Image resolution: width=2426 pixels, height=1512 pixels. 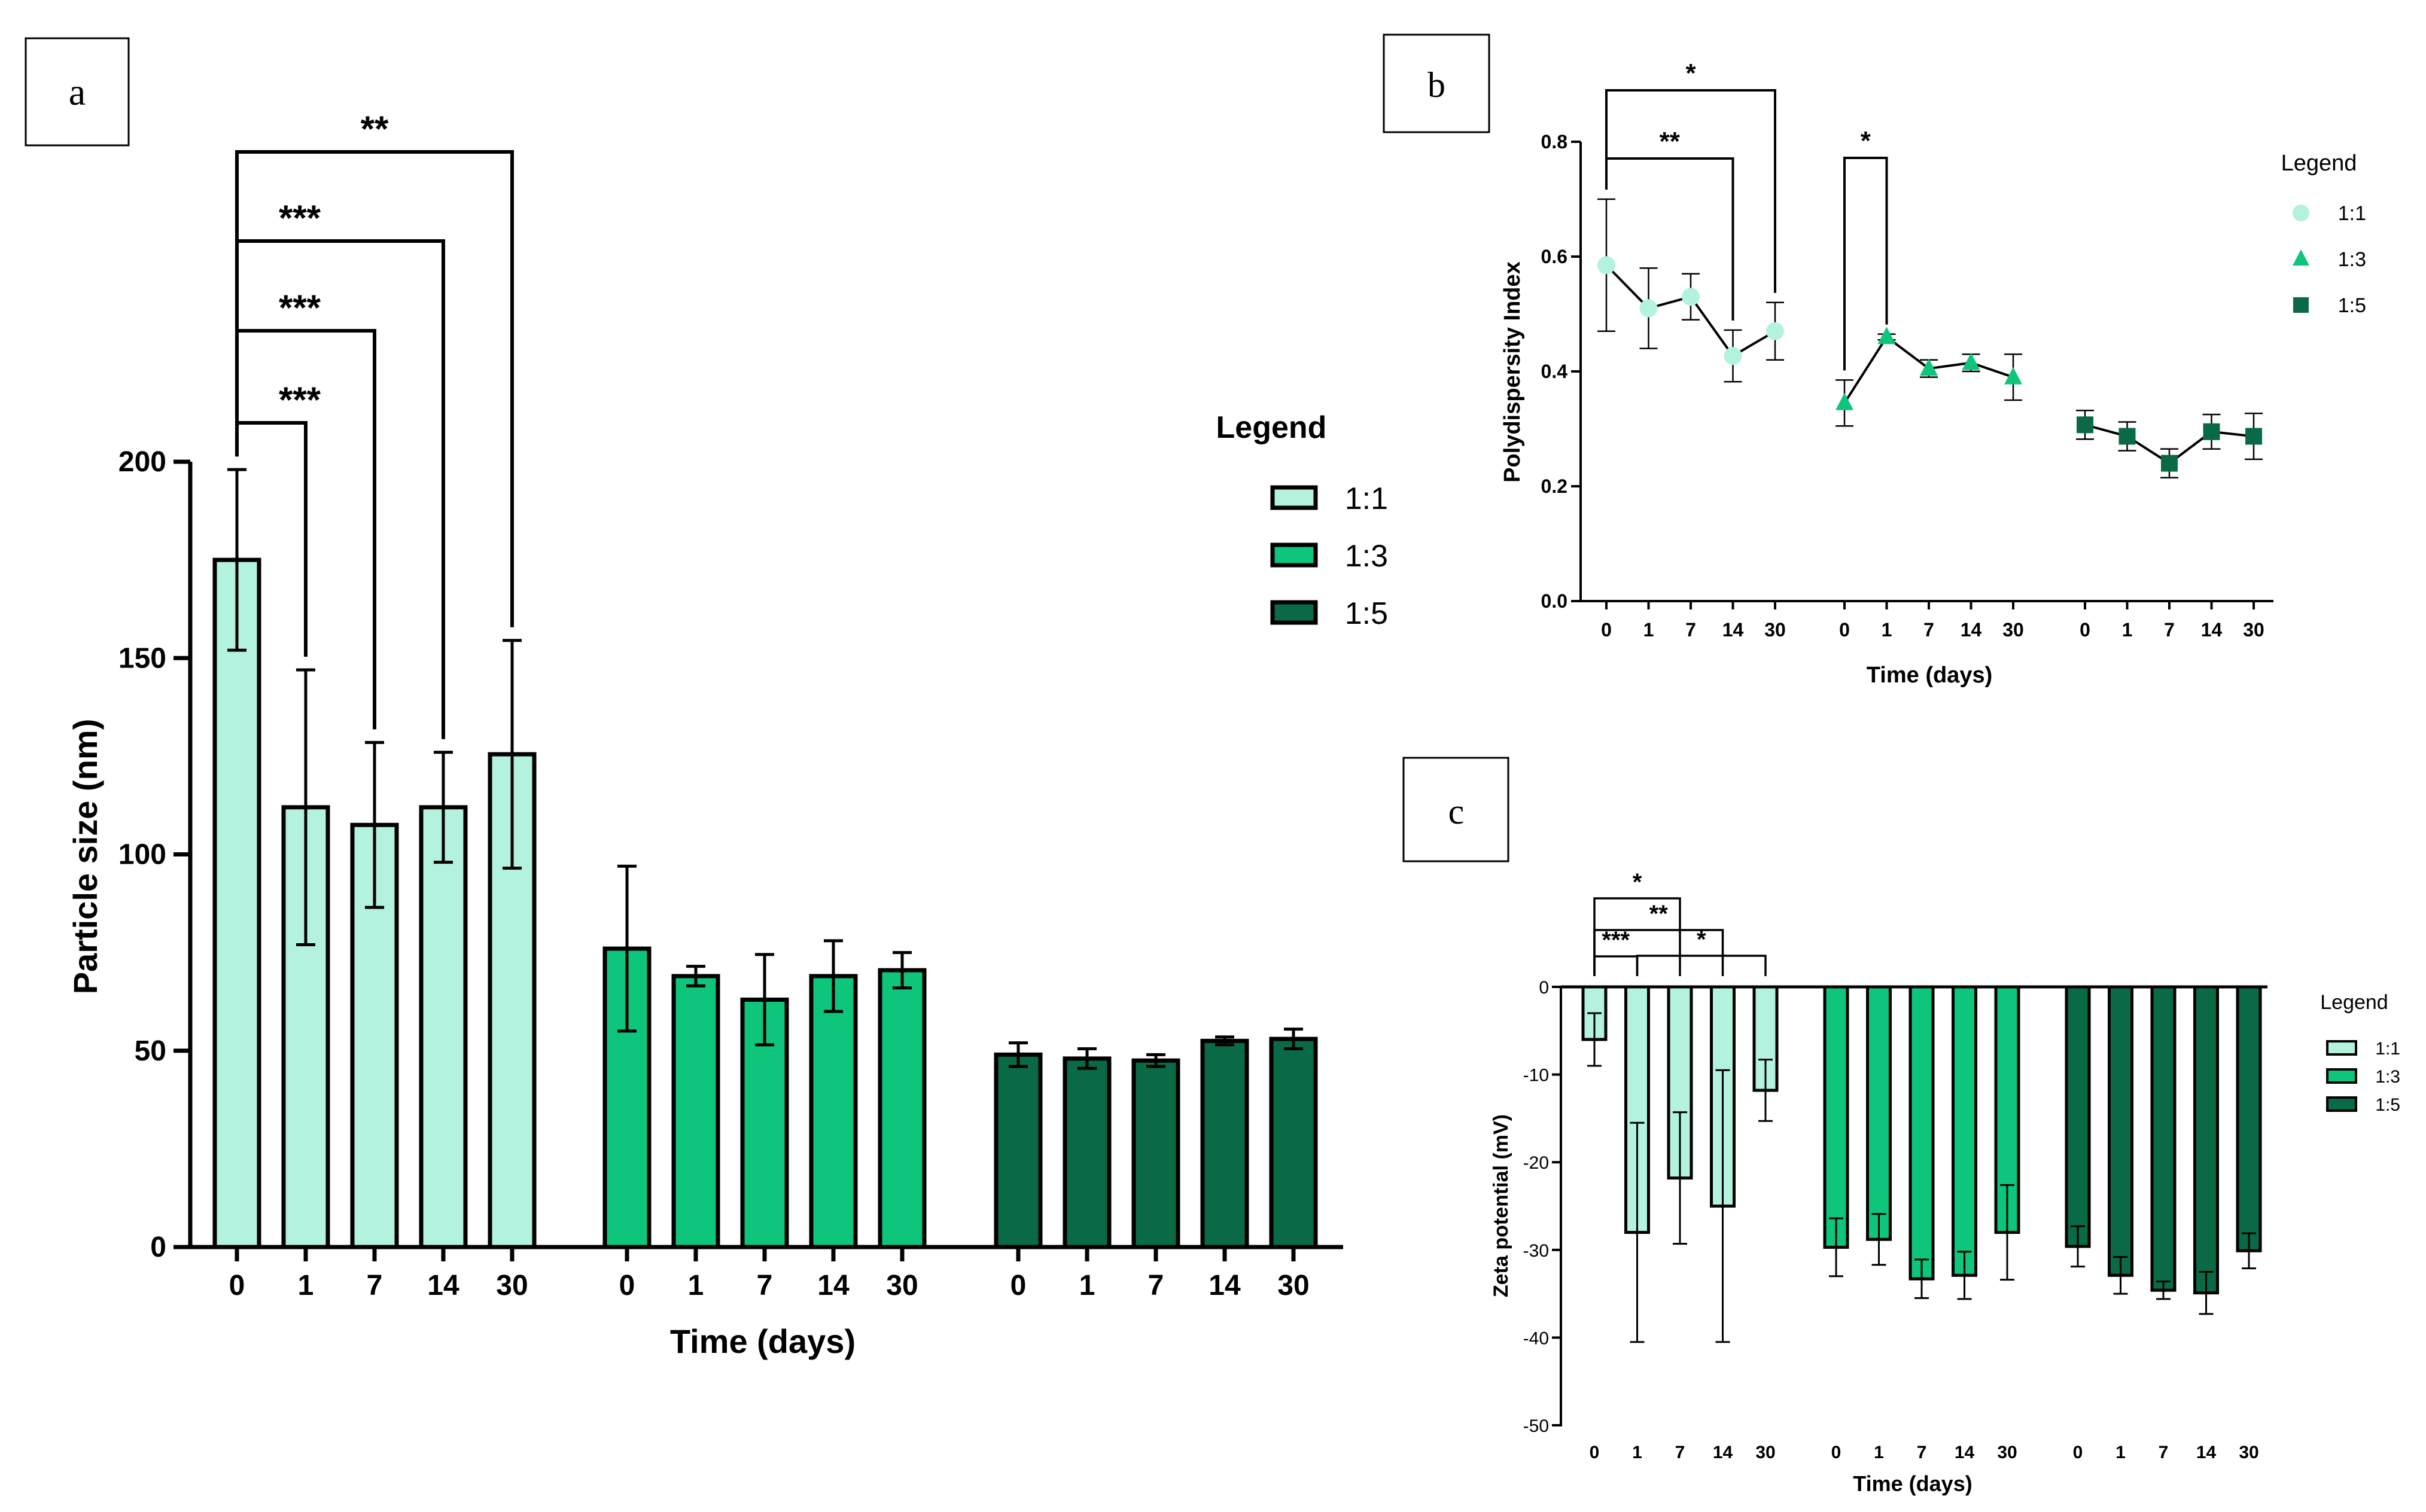 What do you see at coordinates (158, 1247) in the screenshot?
I see `y-tick-label: 0` at bounding box center [158, 1247].